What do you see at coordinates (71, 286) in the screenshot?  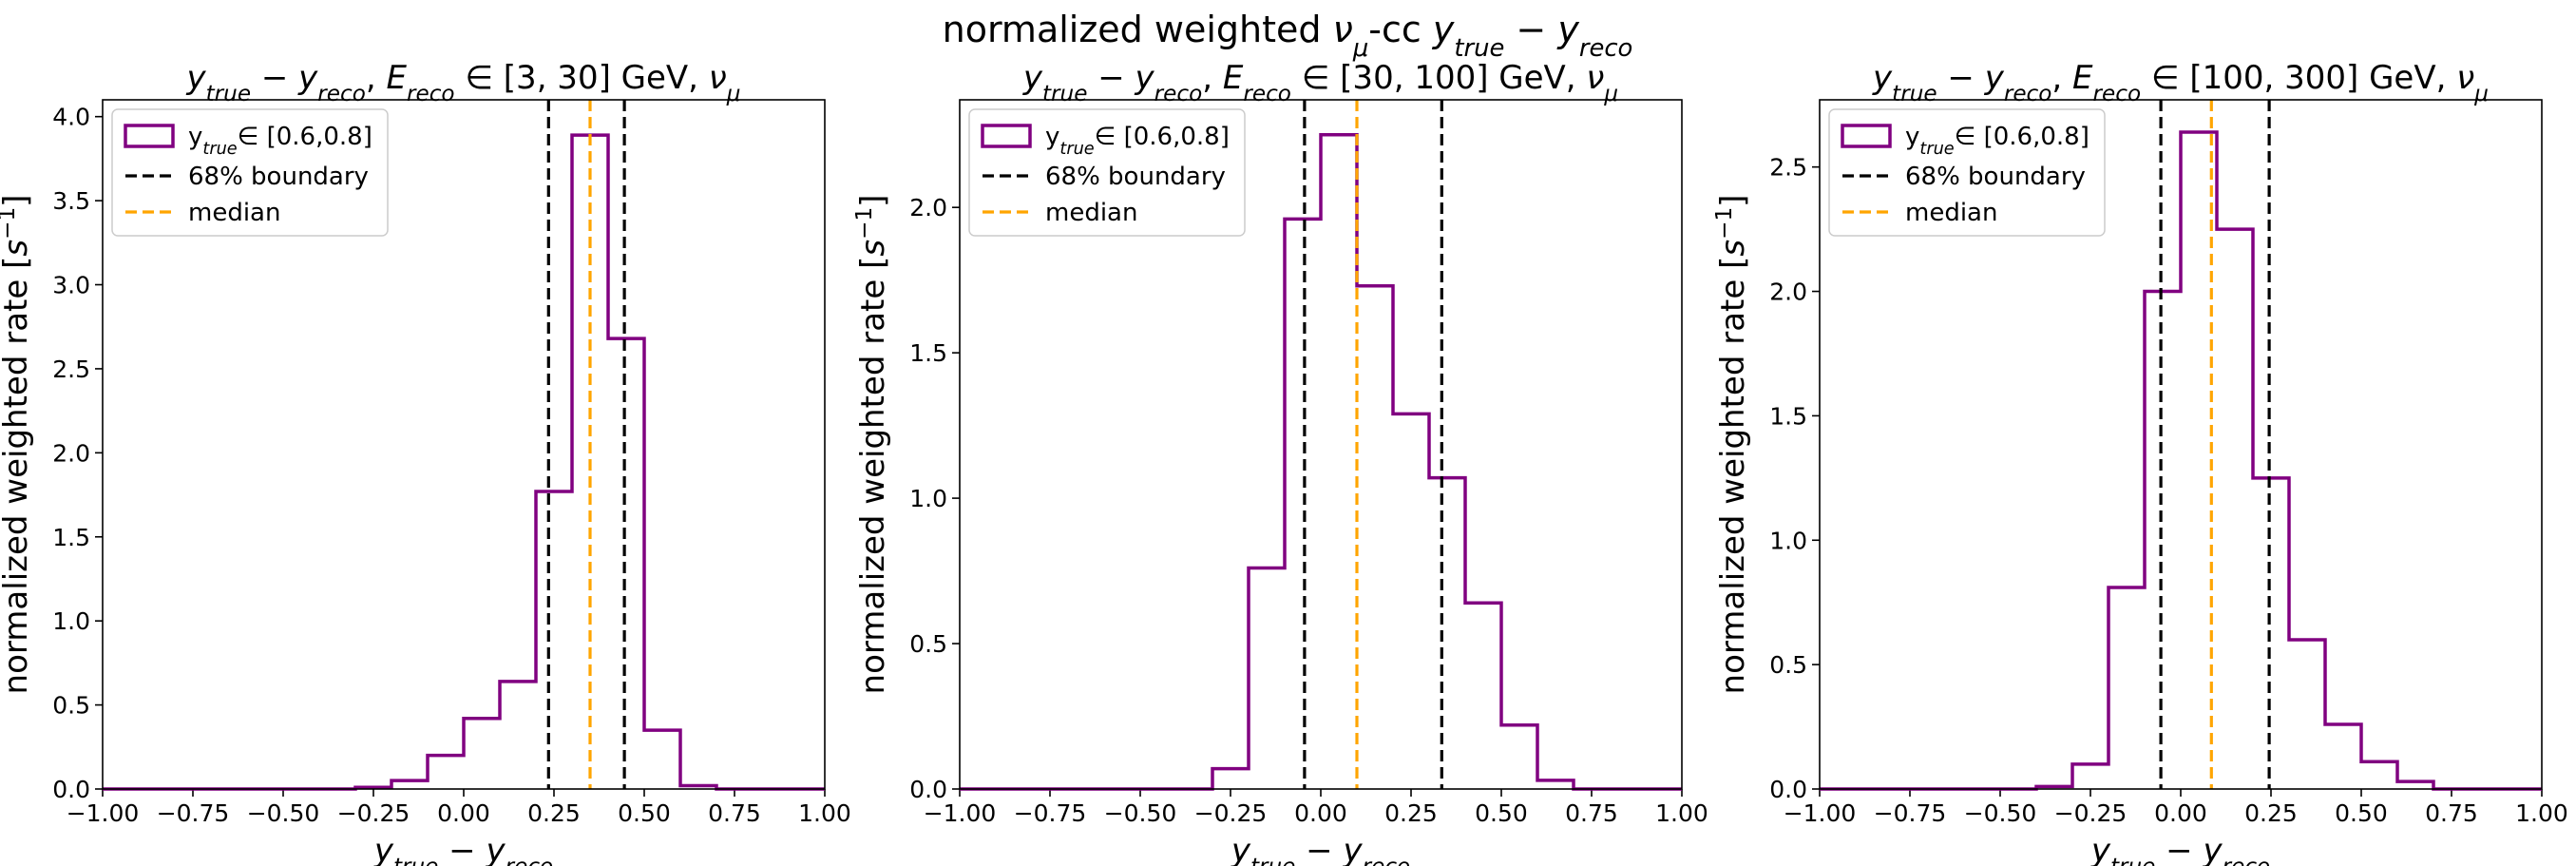 I see `y-tick-label: 3.0` at bounding box center [71, 286].